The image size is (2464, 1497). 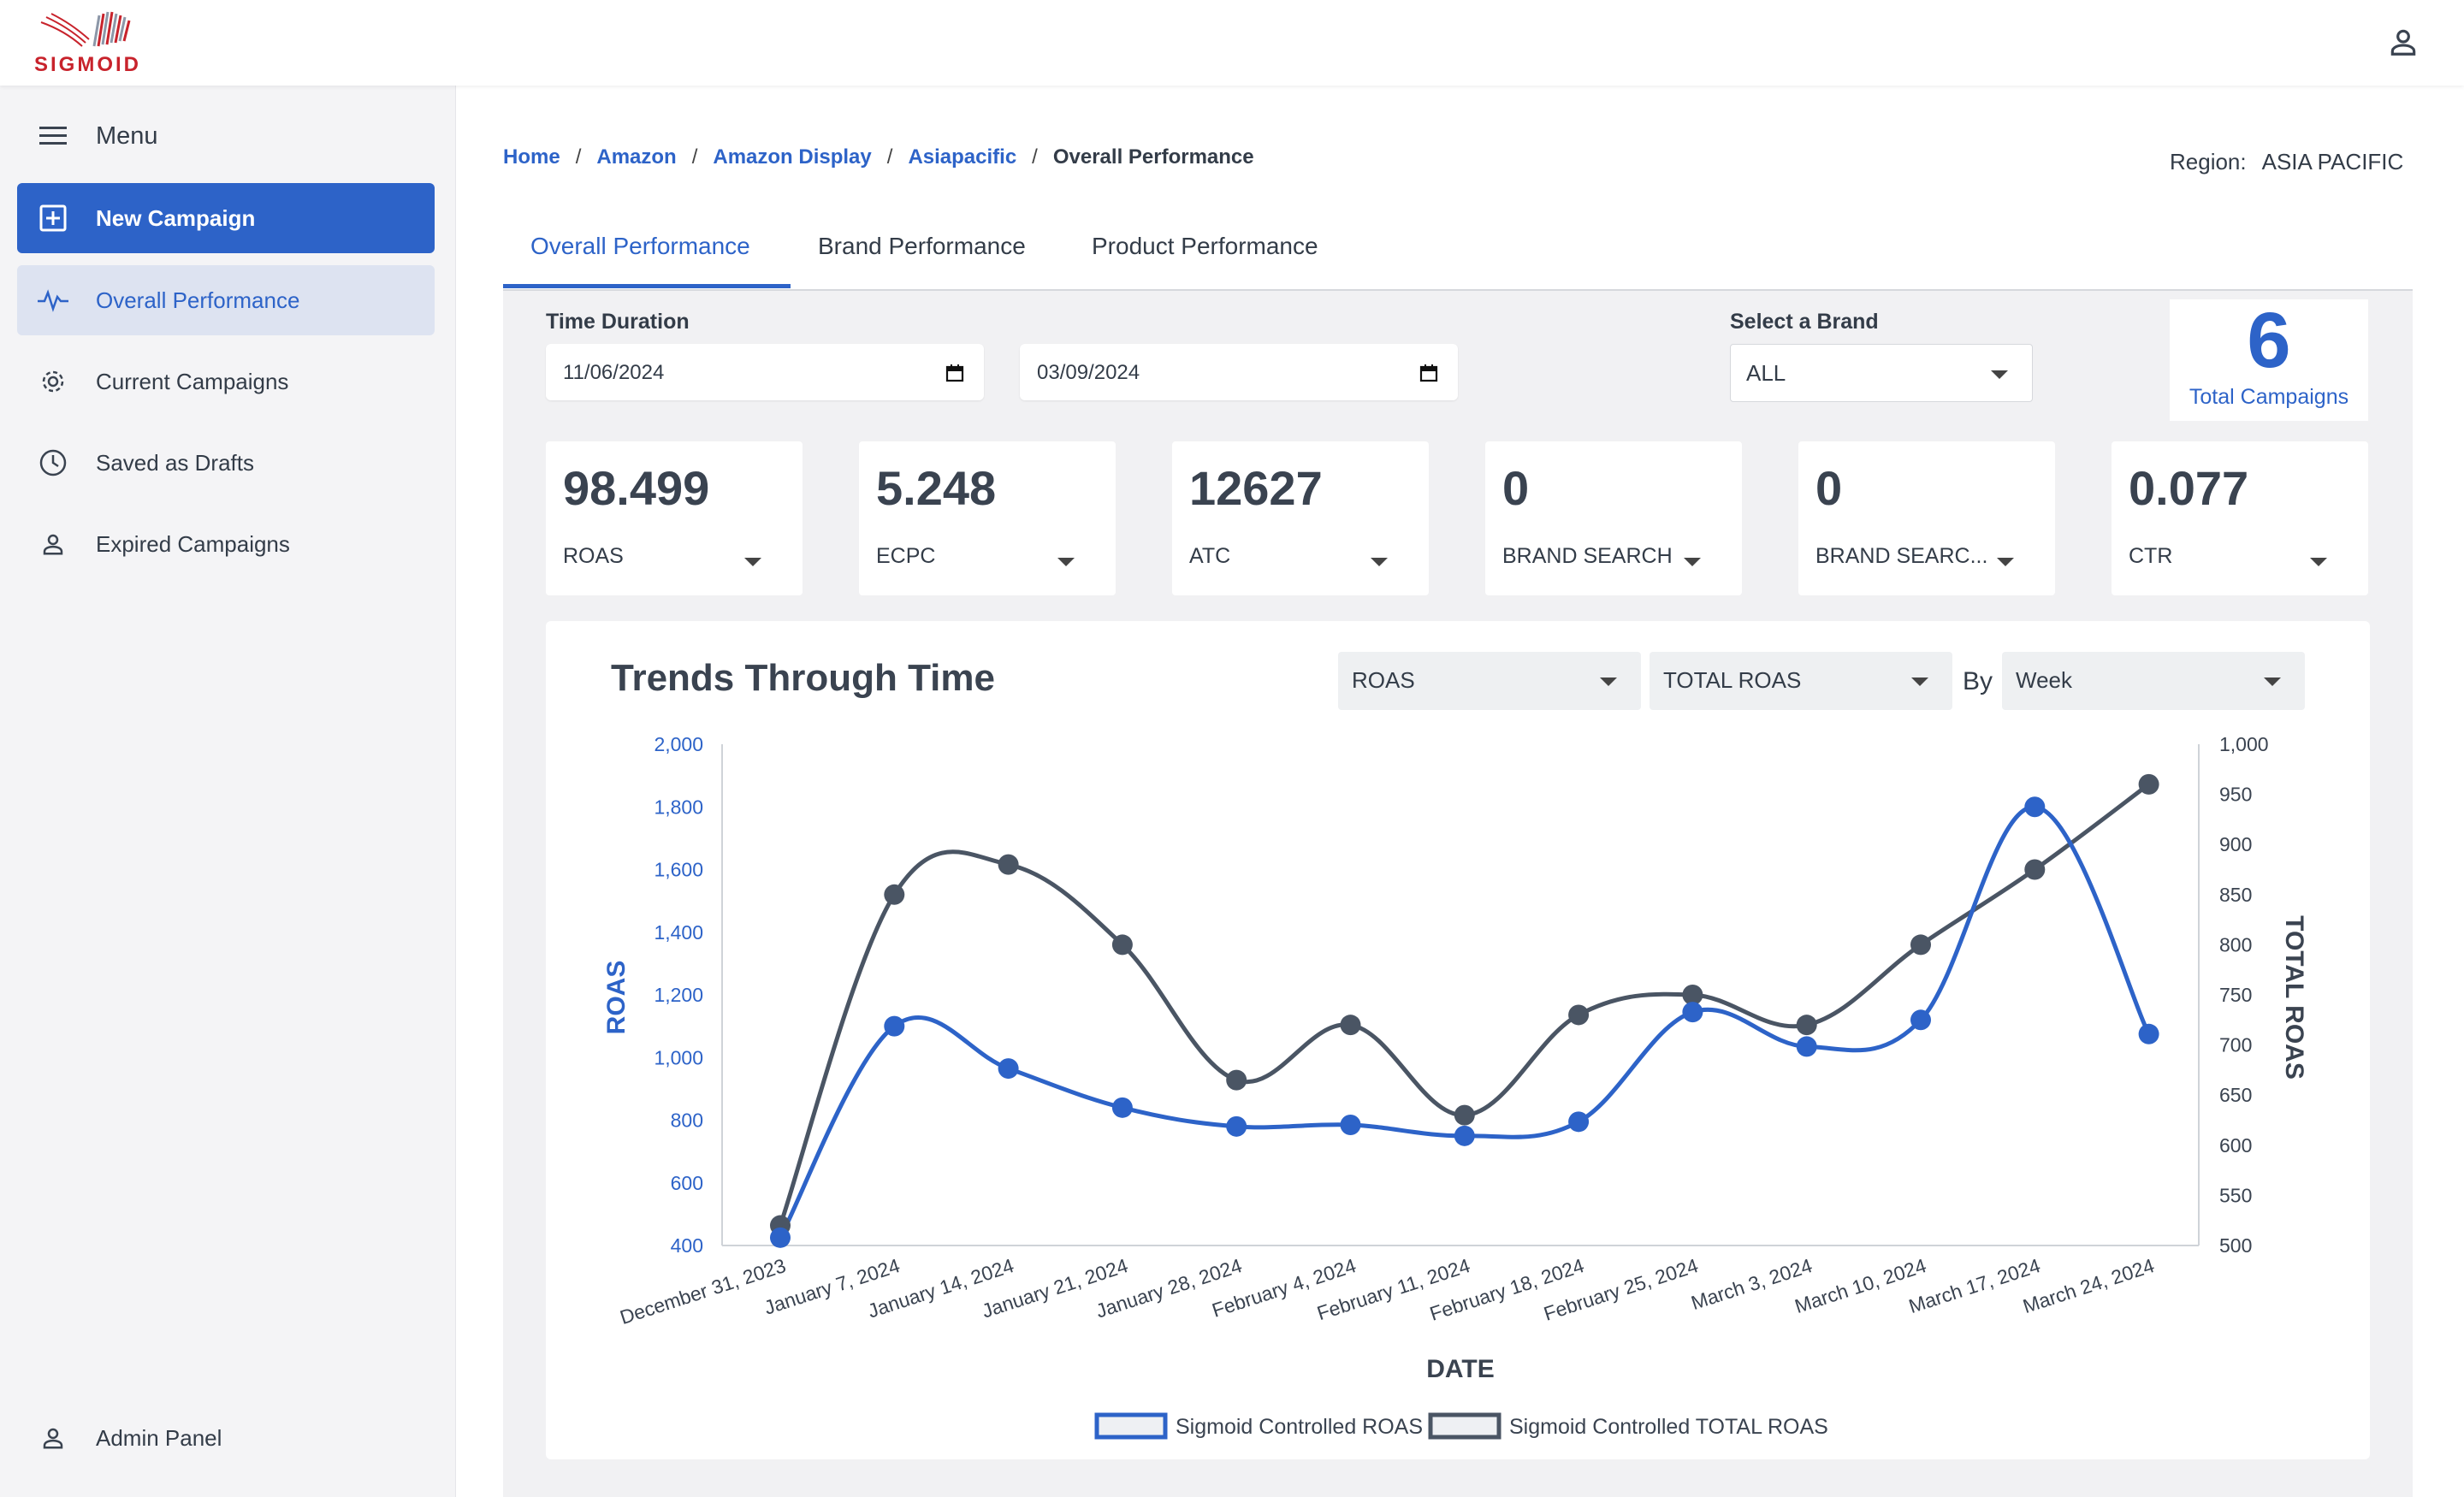 What do you see at coordinates (678, 744) in the screenshot?
I see `y-tick-label-left: 2,000` at bounding box center [678, 744].